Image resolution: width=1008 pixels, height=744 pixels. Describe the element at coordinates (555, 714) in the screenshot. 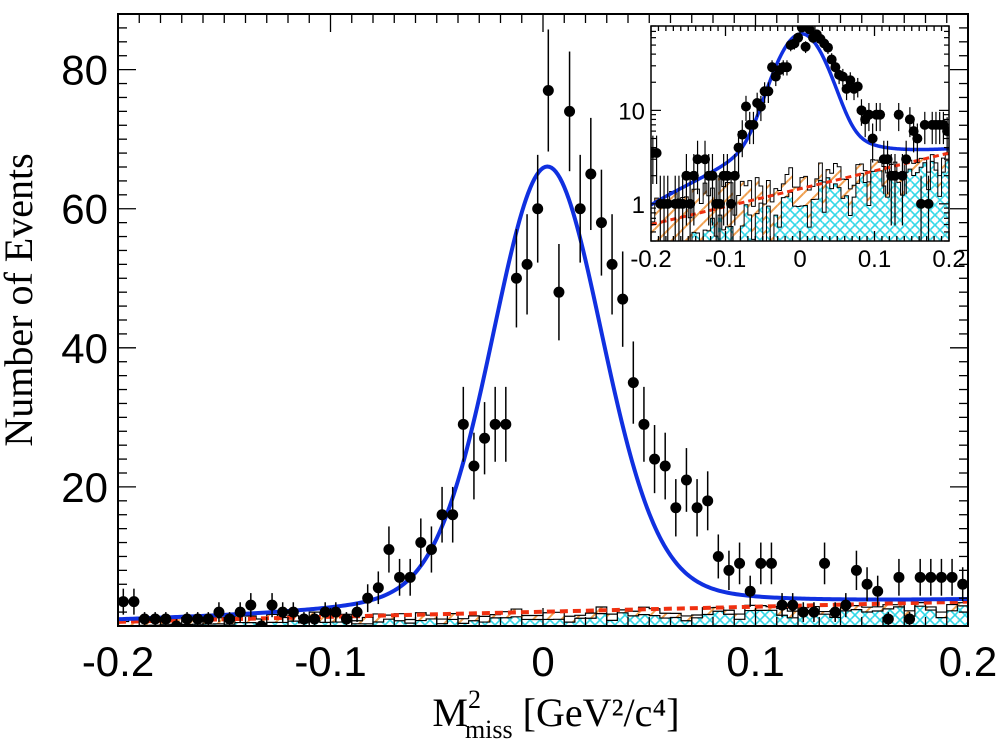

I see `x-axis-title: M2 miss [GeV²/c⁴]` at that location.